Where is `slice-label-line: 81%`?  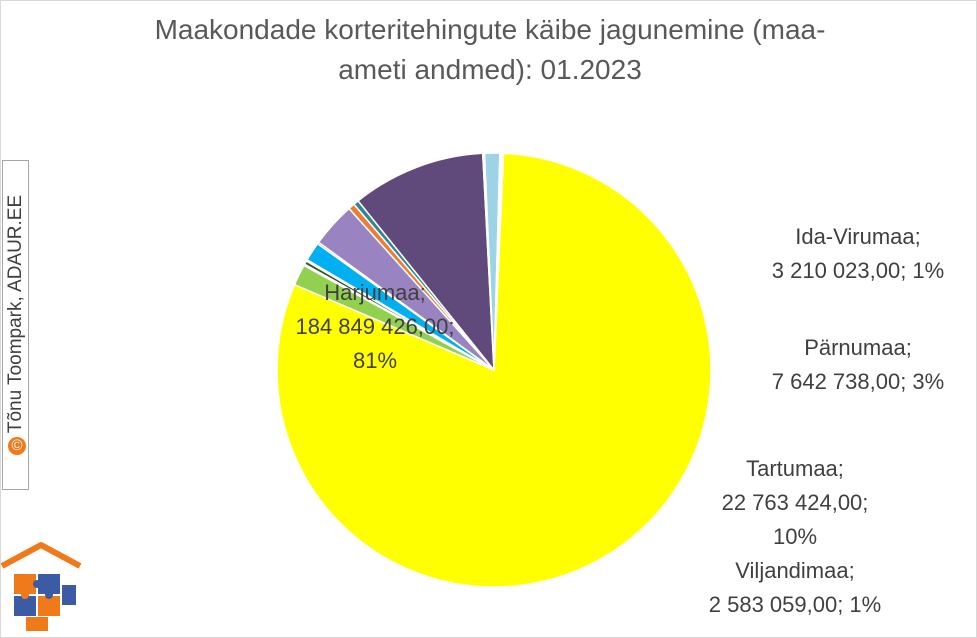
slice-label-line: 81% is located at coordinates (375, 360).